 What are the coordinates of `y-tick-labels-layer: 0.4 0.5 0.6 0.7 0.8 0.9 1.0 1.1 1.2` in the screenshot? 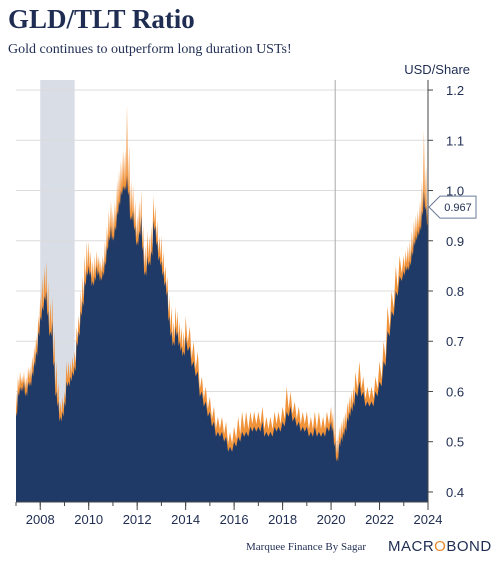 It's located at (455, 291).